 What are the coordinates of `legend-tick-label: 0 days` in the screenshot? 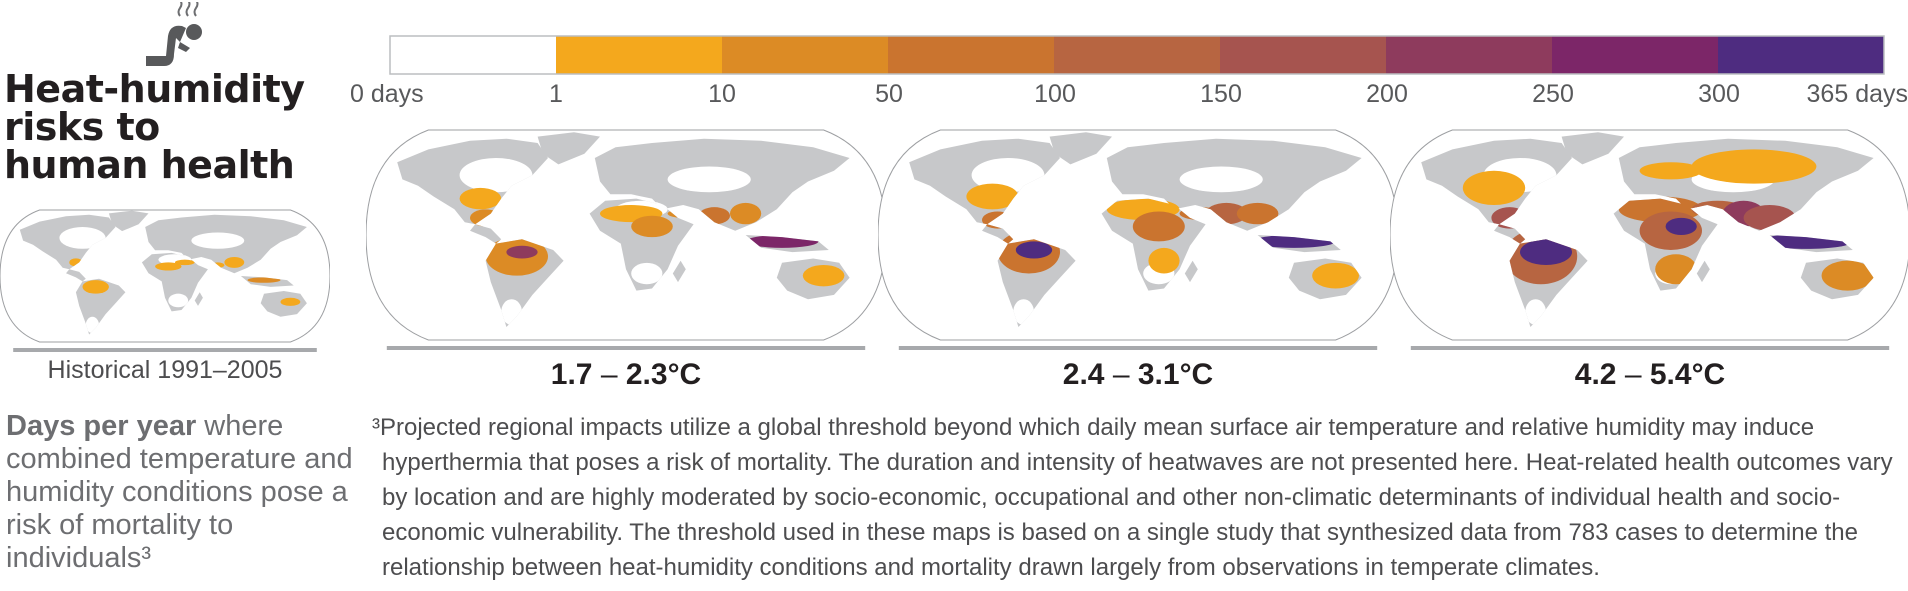 It's located at (387, 94).